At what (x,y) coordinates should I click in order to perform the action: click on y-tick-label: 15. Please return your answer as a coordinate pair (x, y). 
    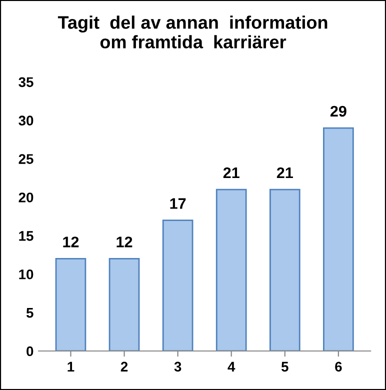
    Looking at the image, I should click on (26, 236).